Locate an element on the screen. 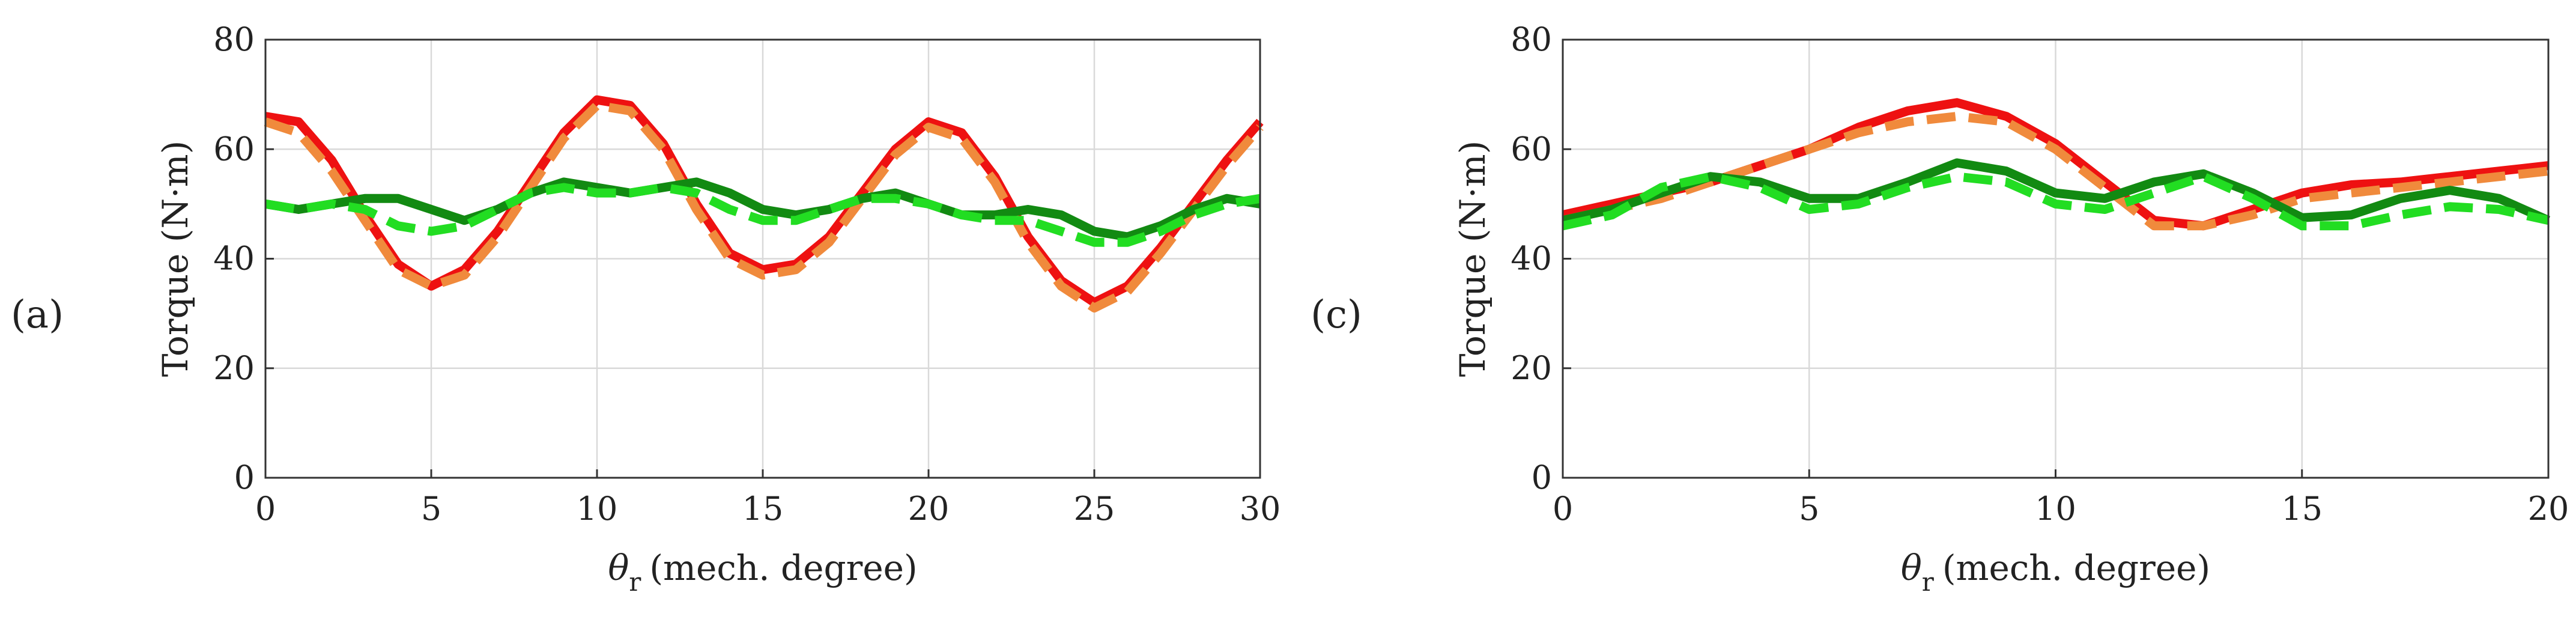  x-axis-symbol-a: θ is located at coordinates (618, 567).